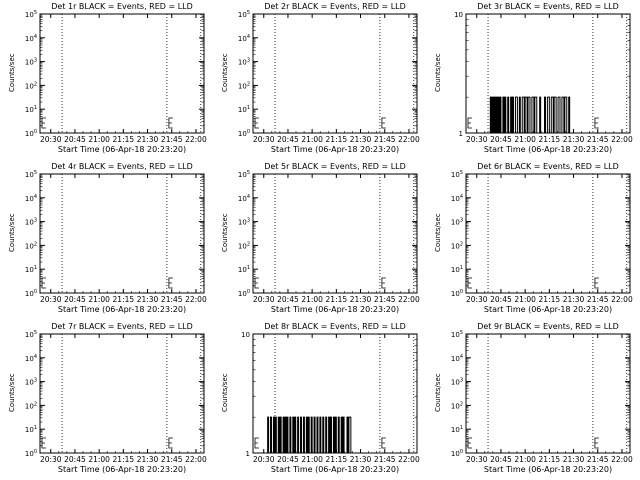 Image resolution: width=640 pixels, height=480 pixels. What do you see at coordinates (530, 115) in the screenshot?
I see `events-series-line` at bounding box center [530, 115].